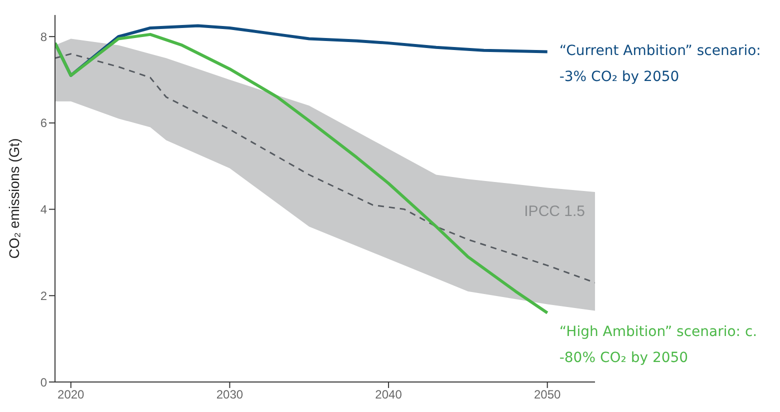 This screenshot has width=780, height=412. What do you see at coordinates (44, 209) in the screenshot?
I see `y-tick-label: 4` at bounding box center [44, 209].